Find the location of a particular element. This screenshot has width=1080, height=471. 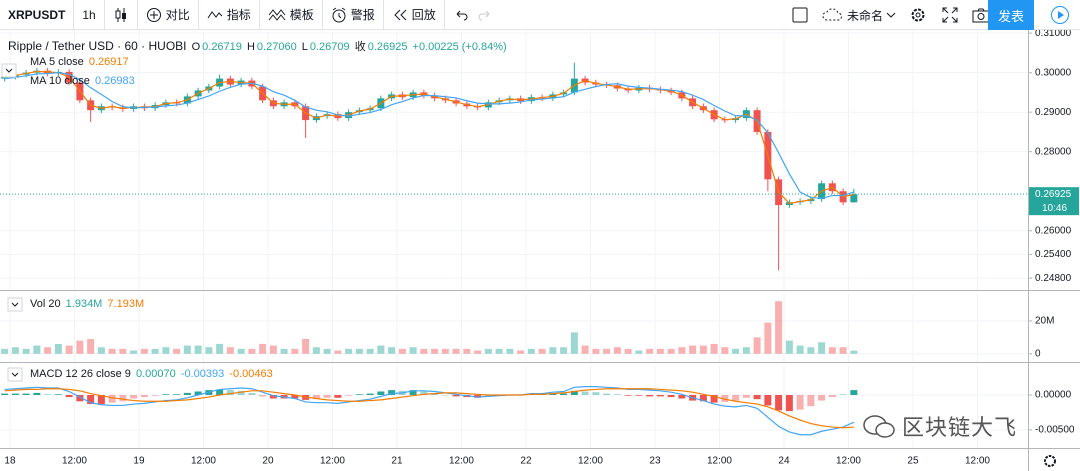

undo-button is located at coordinates (473, 15).